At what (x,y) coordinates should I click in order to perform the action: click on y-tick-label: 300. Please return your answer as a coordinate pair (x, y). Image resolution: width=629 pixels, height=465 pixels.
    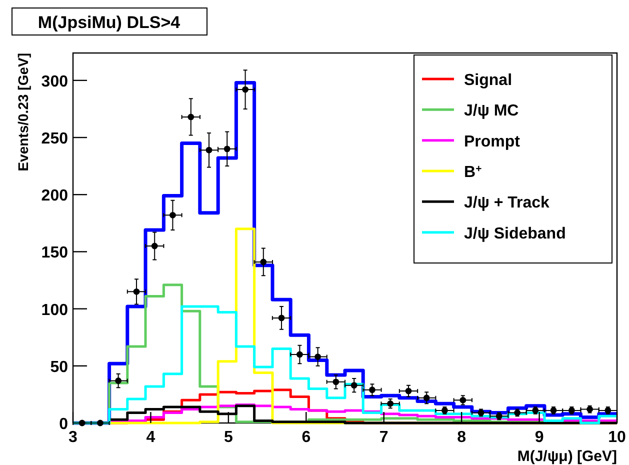
    Looking at the image, I should click on (54, 81).